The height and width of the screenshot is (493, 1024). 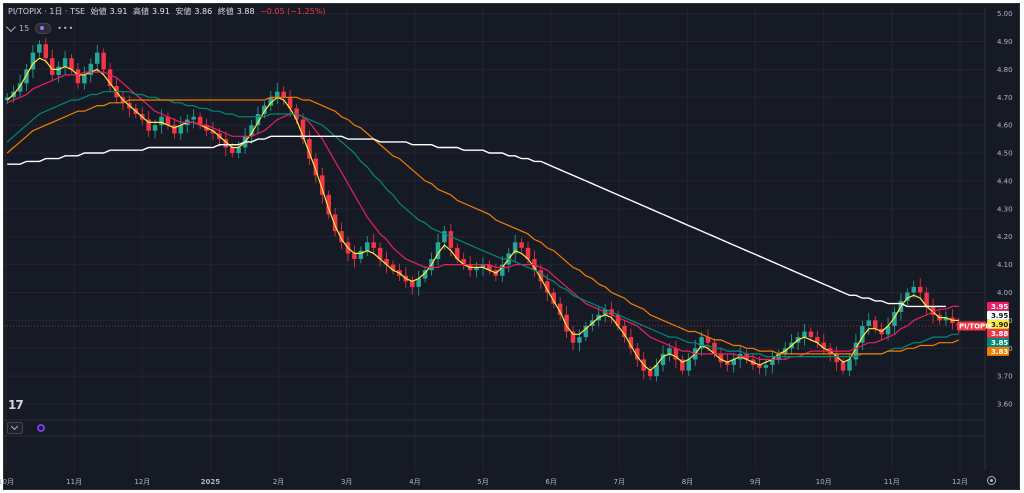 I want to click on indicator-count: 15, so click(x=24, y=28).